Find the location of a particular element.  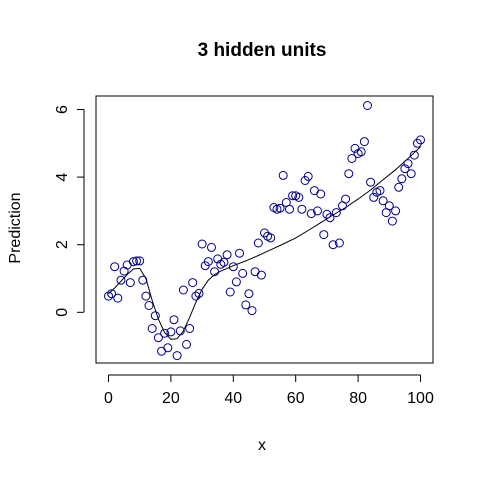

x-axis: 0 20 40 60 80 100 is located at coordinates (269, 390).